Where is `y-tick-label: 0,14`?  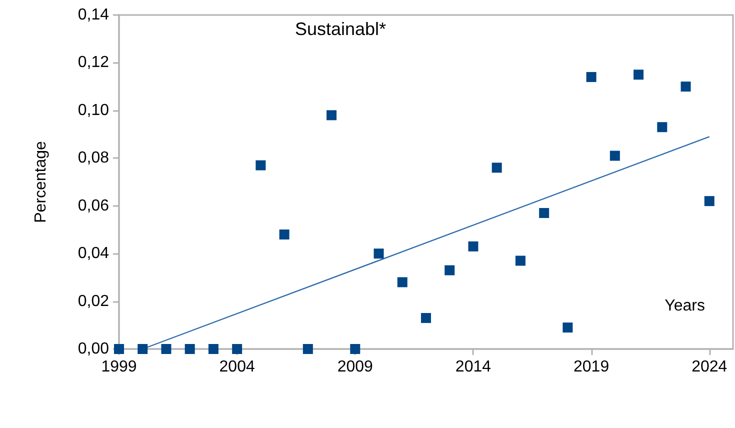
y-tick-label: 0,14 is located at coordinates (94, 15).